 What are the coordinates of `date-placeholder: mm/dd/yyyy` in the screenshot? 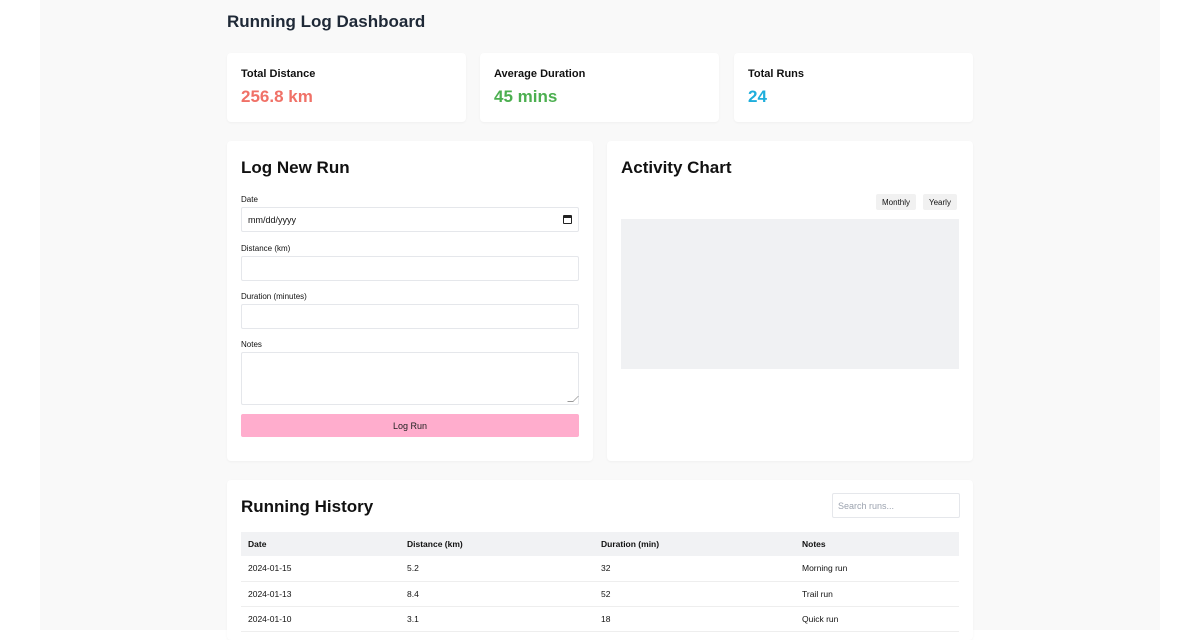 It's located at (272, 219).